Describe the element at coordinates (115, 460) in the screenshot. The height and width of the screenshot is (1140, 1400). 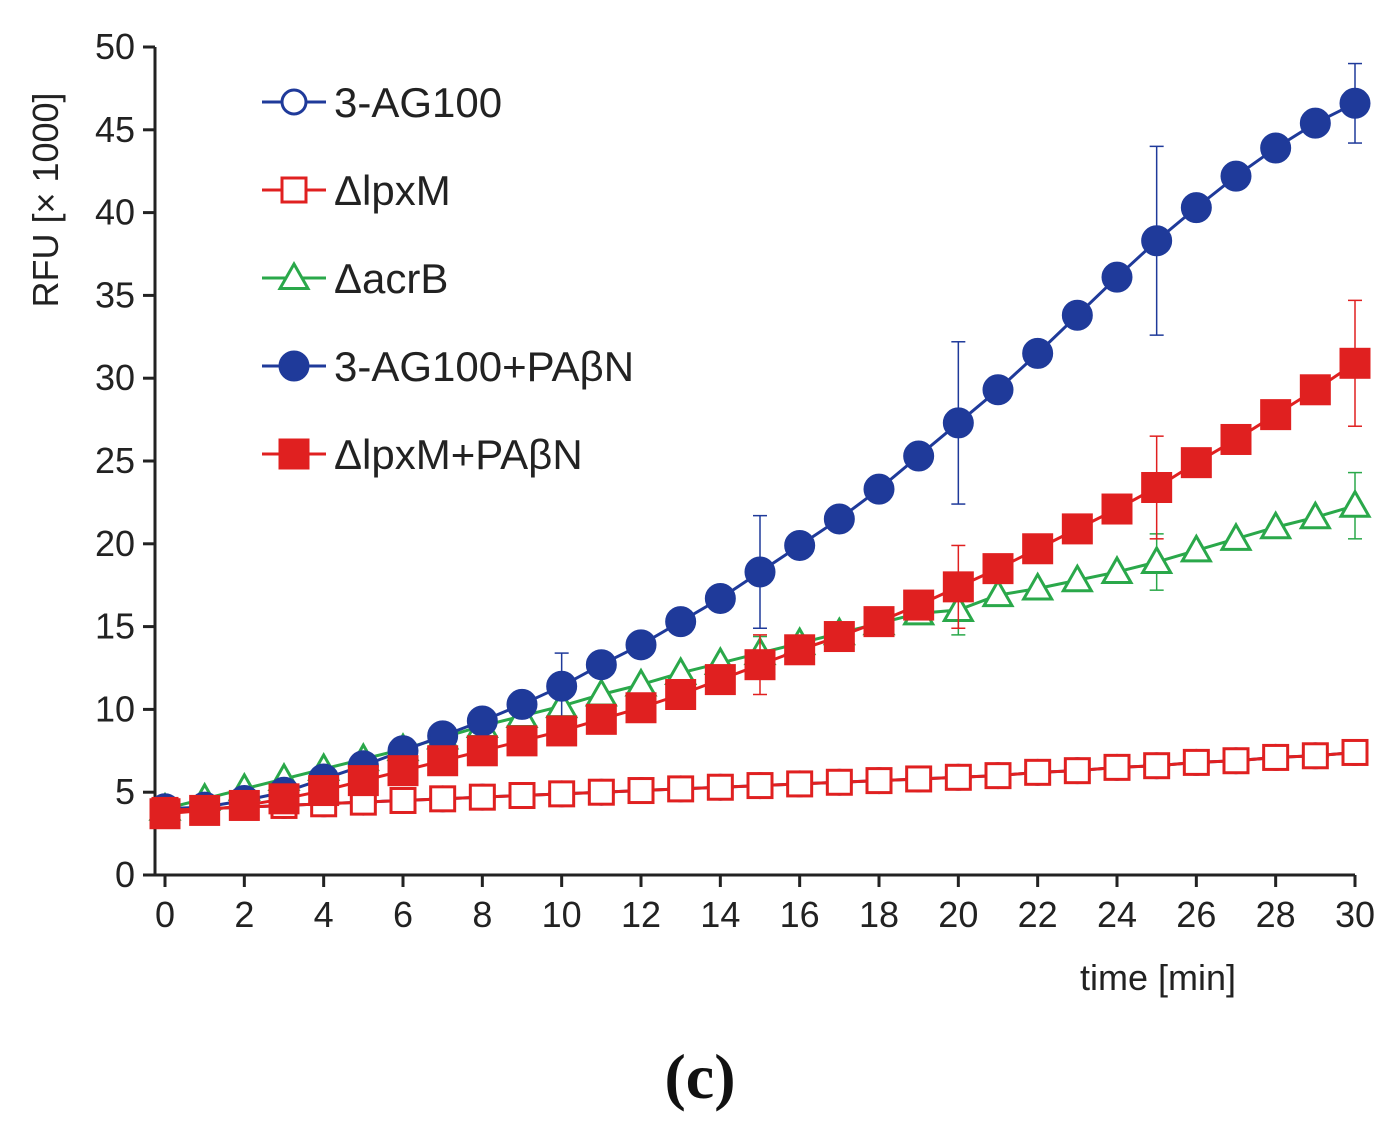
I see `y-tick-label: 25` at that location.